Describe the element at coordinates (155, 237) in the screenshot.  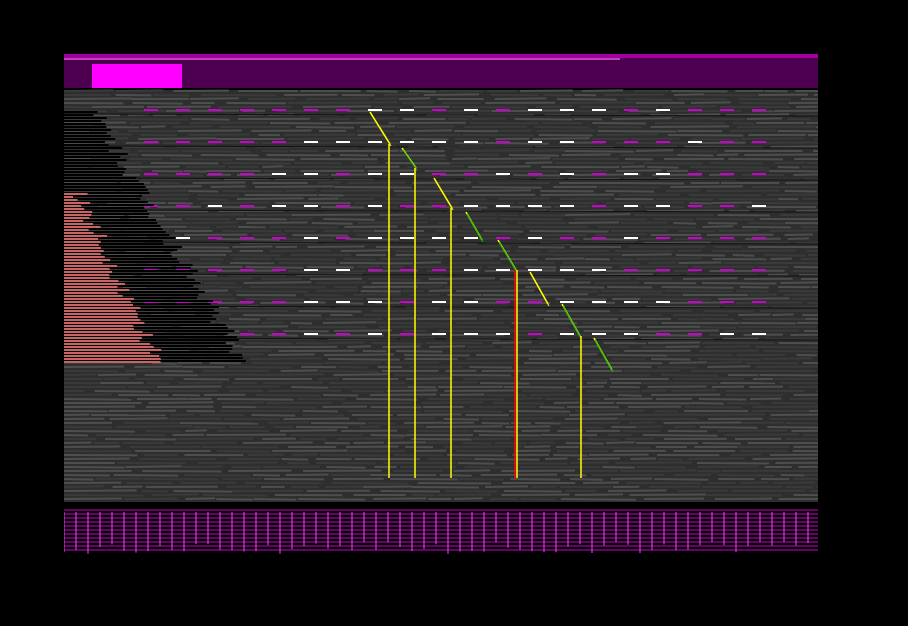
I see `histogram-profile` at that location.